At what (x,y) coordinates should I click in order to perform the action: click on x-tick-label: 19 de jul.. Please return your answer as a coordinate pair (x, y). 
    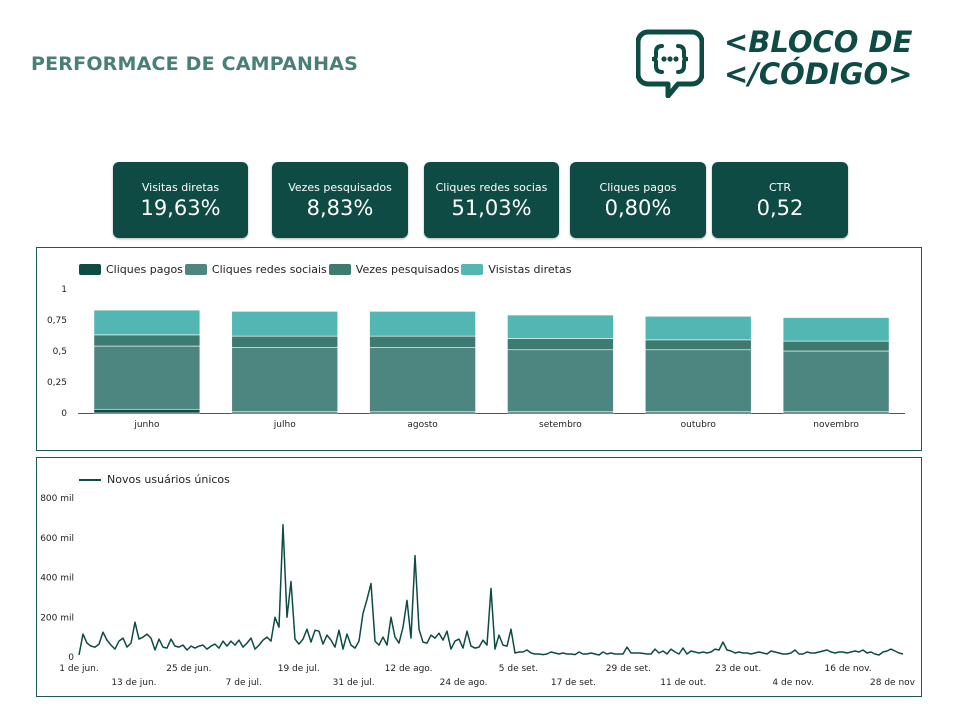
    Looking at the image, I should click on (299, 669).